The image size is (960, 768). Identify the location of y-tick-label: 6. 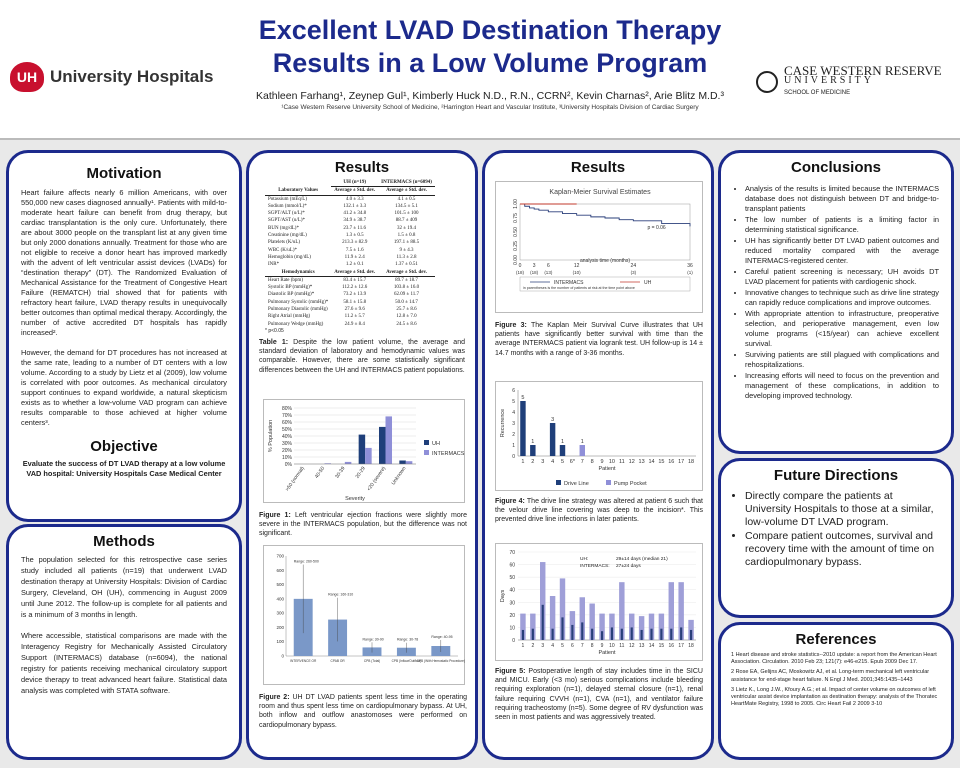
(513, 391).